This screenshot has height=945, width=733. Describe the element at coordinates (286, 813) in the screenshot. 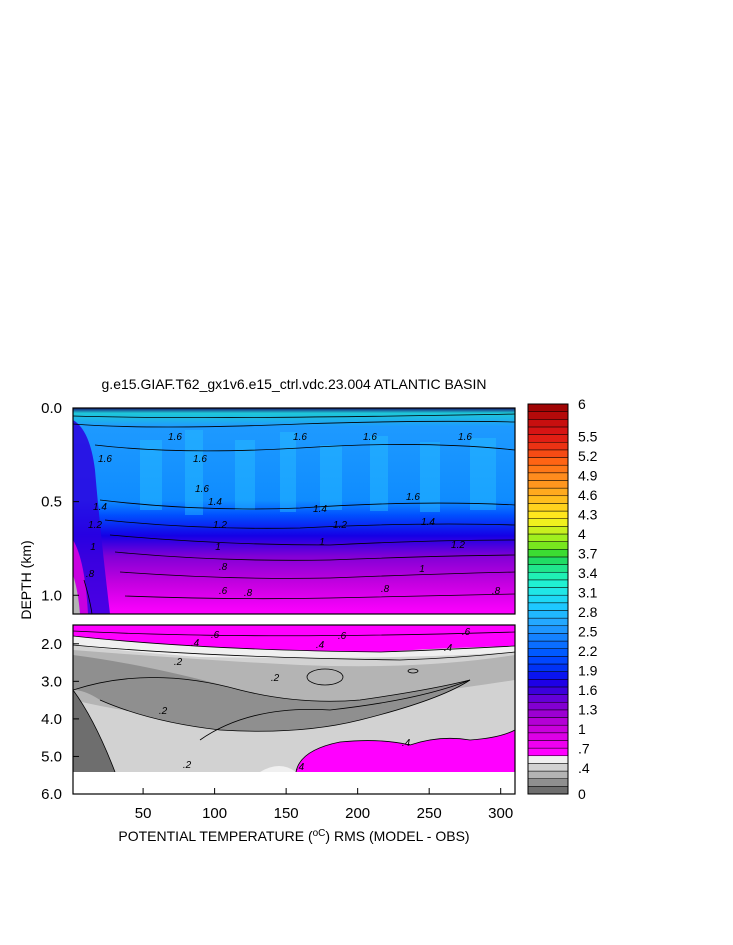

I see `x-tick-label: 150` at that location.